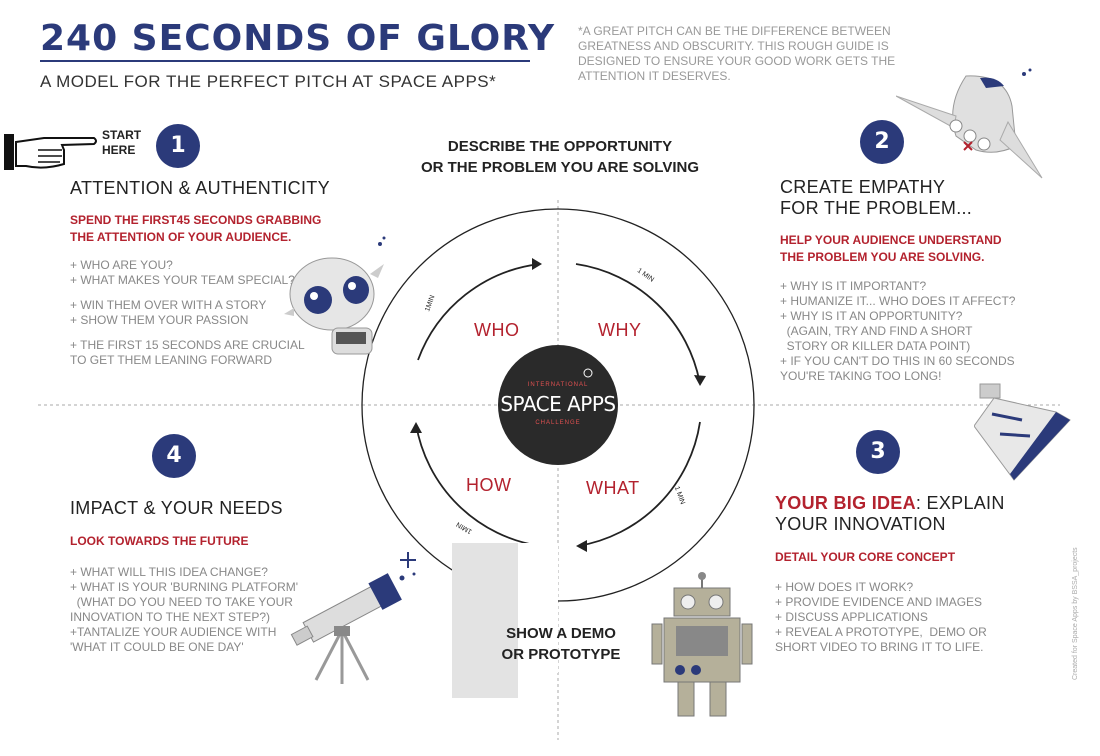 The height and width of the screenshot is (756, 1100). I want to click on list-item: + IF YOU CAN'T DO THIS IN 60 SECONDS, so click(897, 361).